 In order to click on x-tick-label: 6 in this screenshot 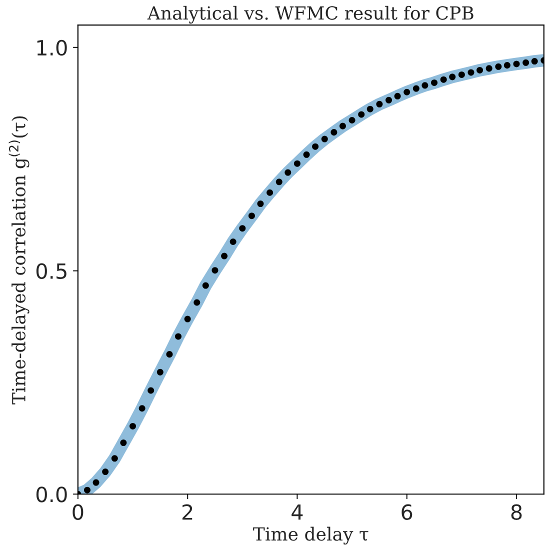, I will do `click(407, 512)`.